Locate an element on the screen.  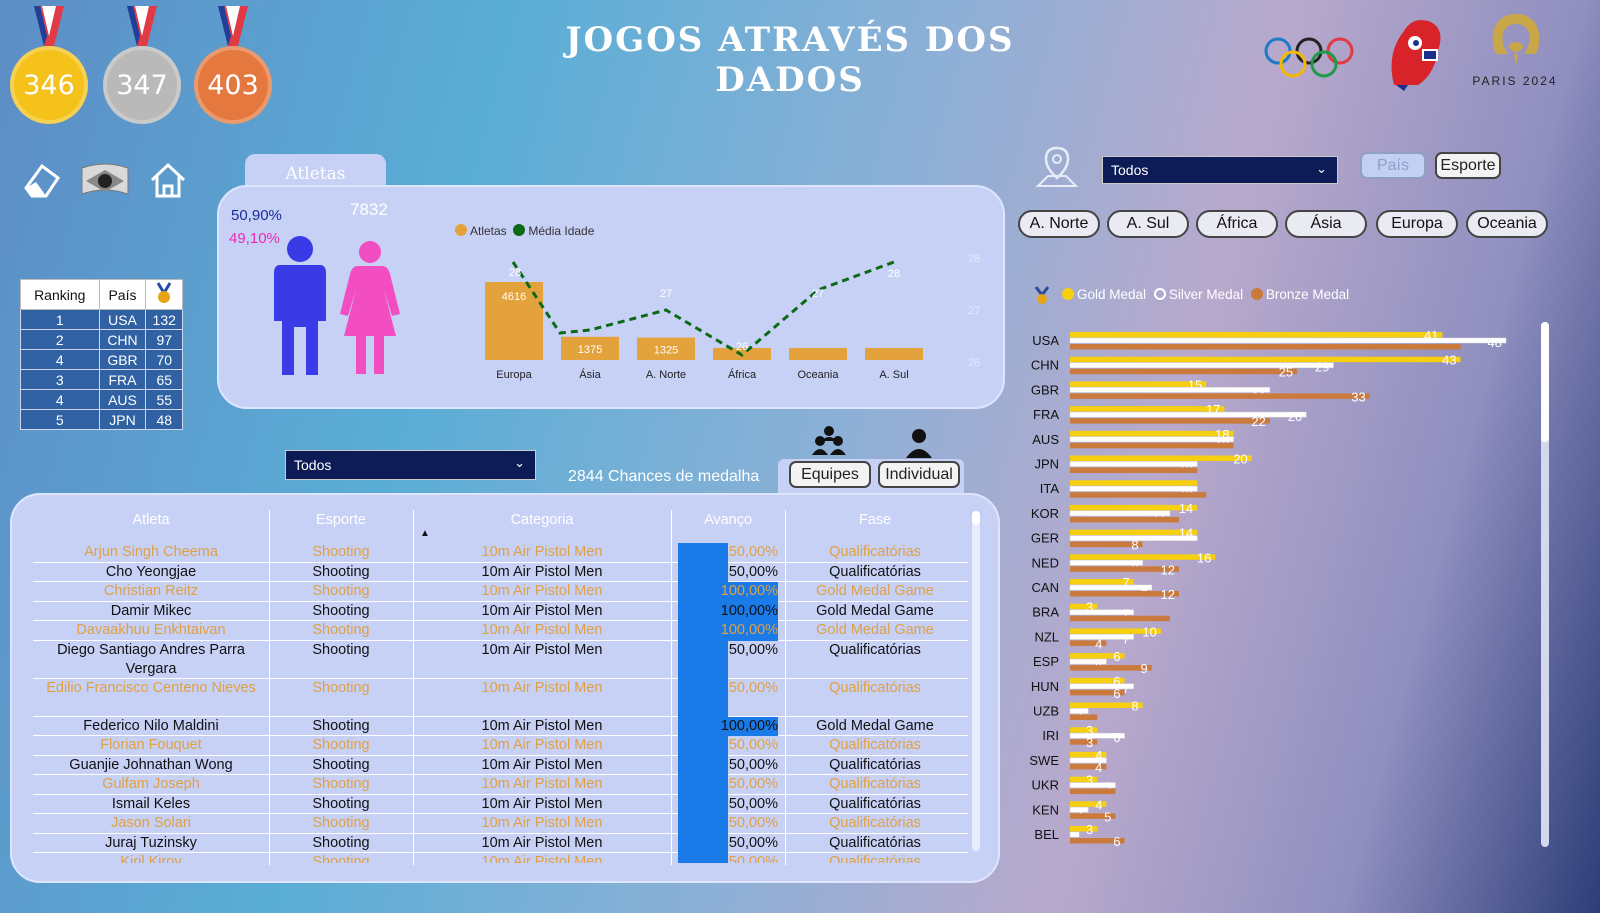
region-button-0: A. Norte is located at coordinates (1059, 224).